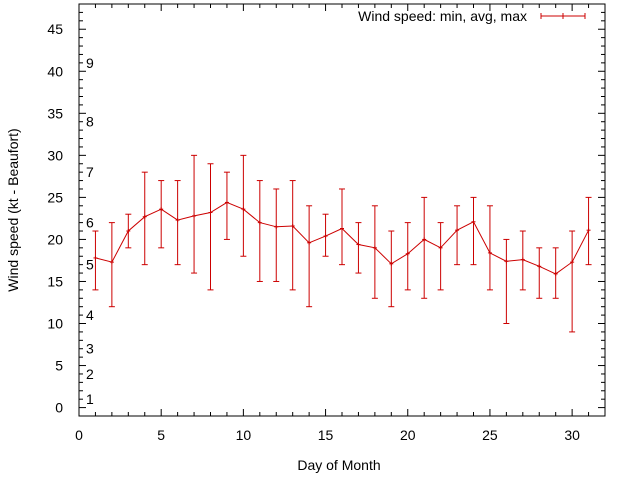 The width and height of the screenshot is (640, 480). I want to click on y-tick-label: 35, so click(55, 113).